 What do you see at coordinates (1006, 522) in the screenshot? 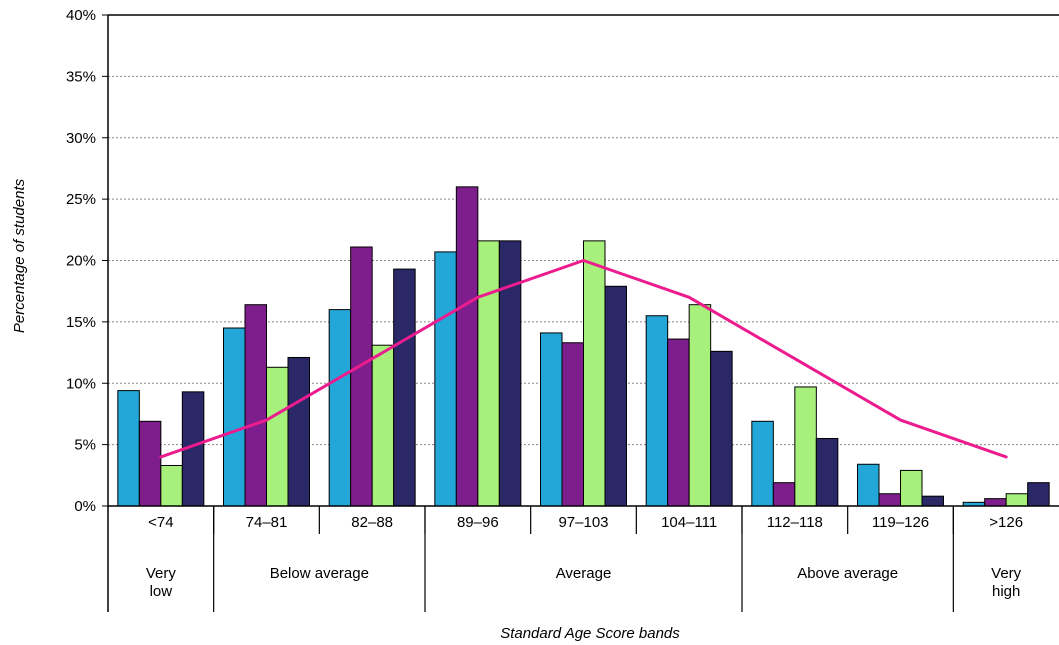
I see `x-tick-label: >126` at bounding box center [1006, 522].